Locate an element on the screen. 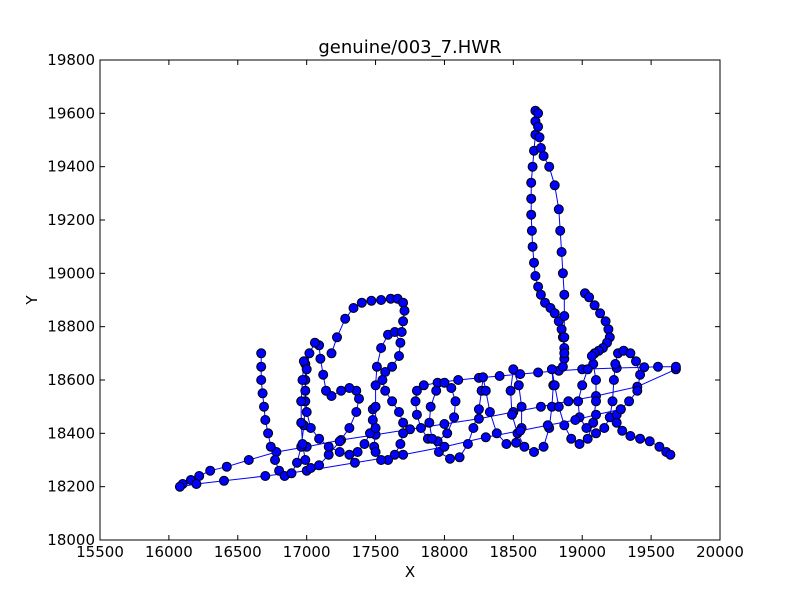  x-tick-label: 19500 is located at coordinates (651, 552).